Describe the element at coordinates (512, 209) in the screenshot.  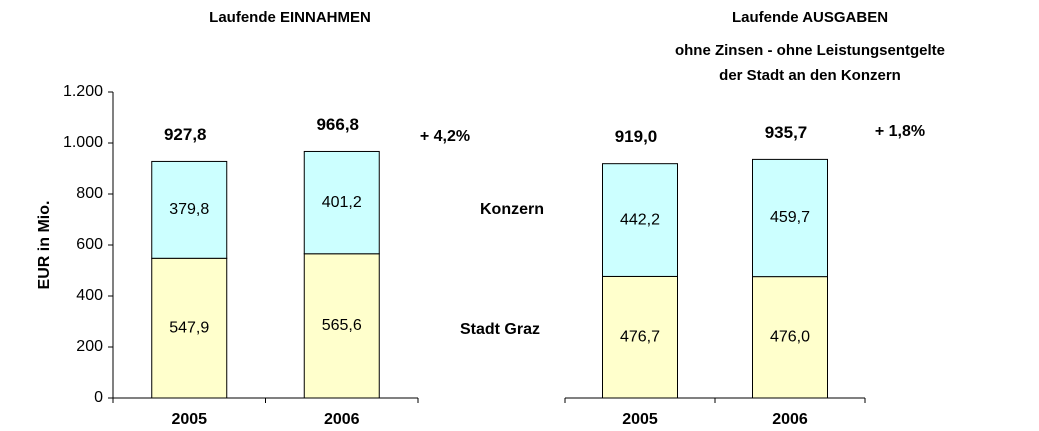
I see `legend-label: Konzern` at that location.